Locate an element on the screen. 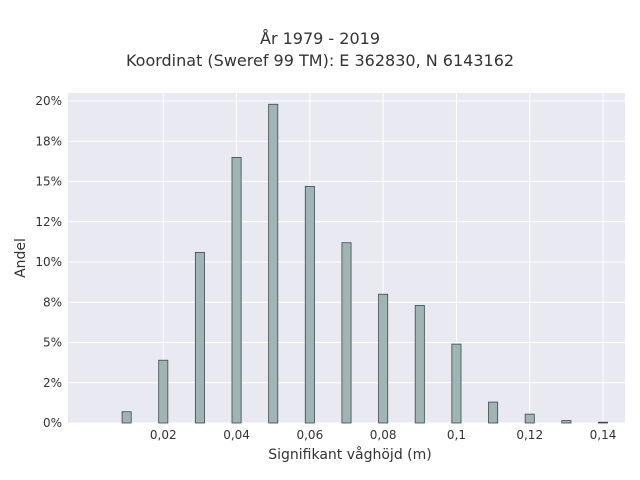  y-axis-label: Andel is located at coordinates (21, 258).